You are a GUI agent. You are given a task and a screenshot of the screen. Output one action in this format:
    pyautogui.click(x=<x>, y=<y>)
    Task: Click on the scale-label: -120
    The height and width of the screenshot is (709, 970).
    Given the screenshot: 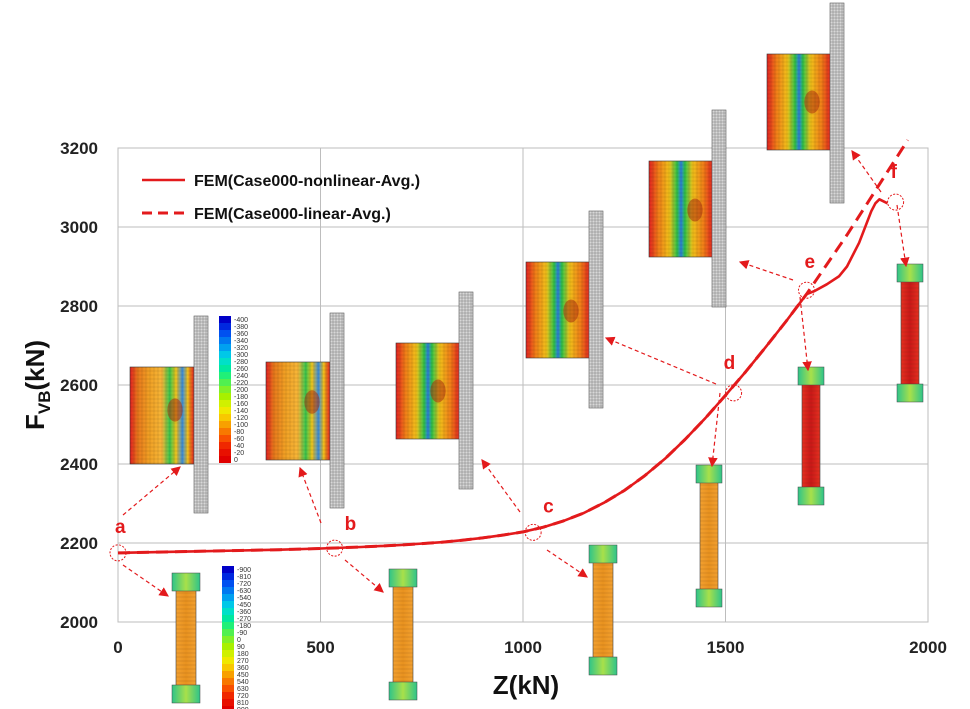 What is the action you would take?
    pyautogui.click(x=241, y=418)
    